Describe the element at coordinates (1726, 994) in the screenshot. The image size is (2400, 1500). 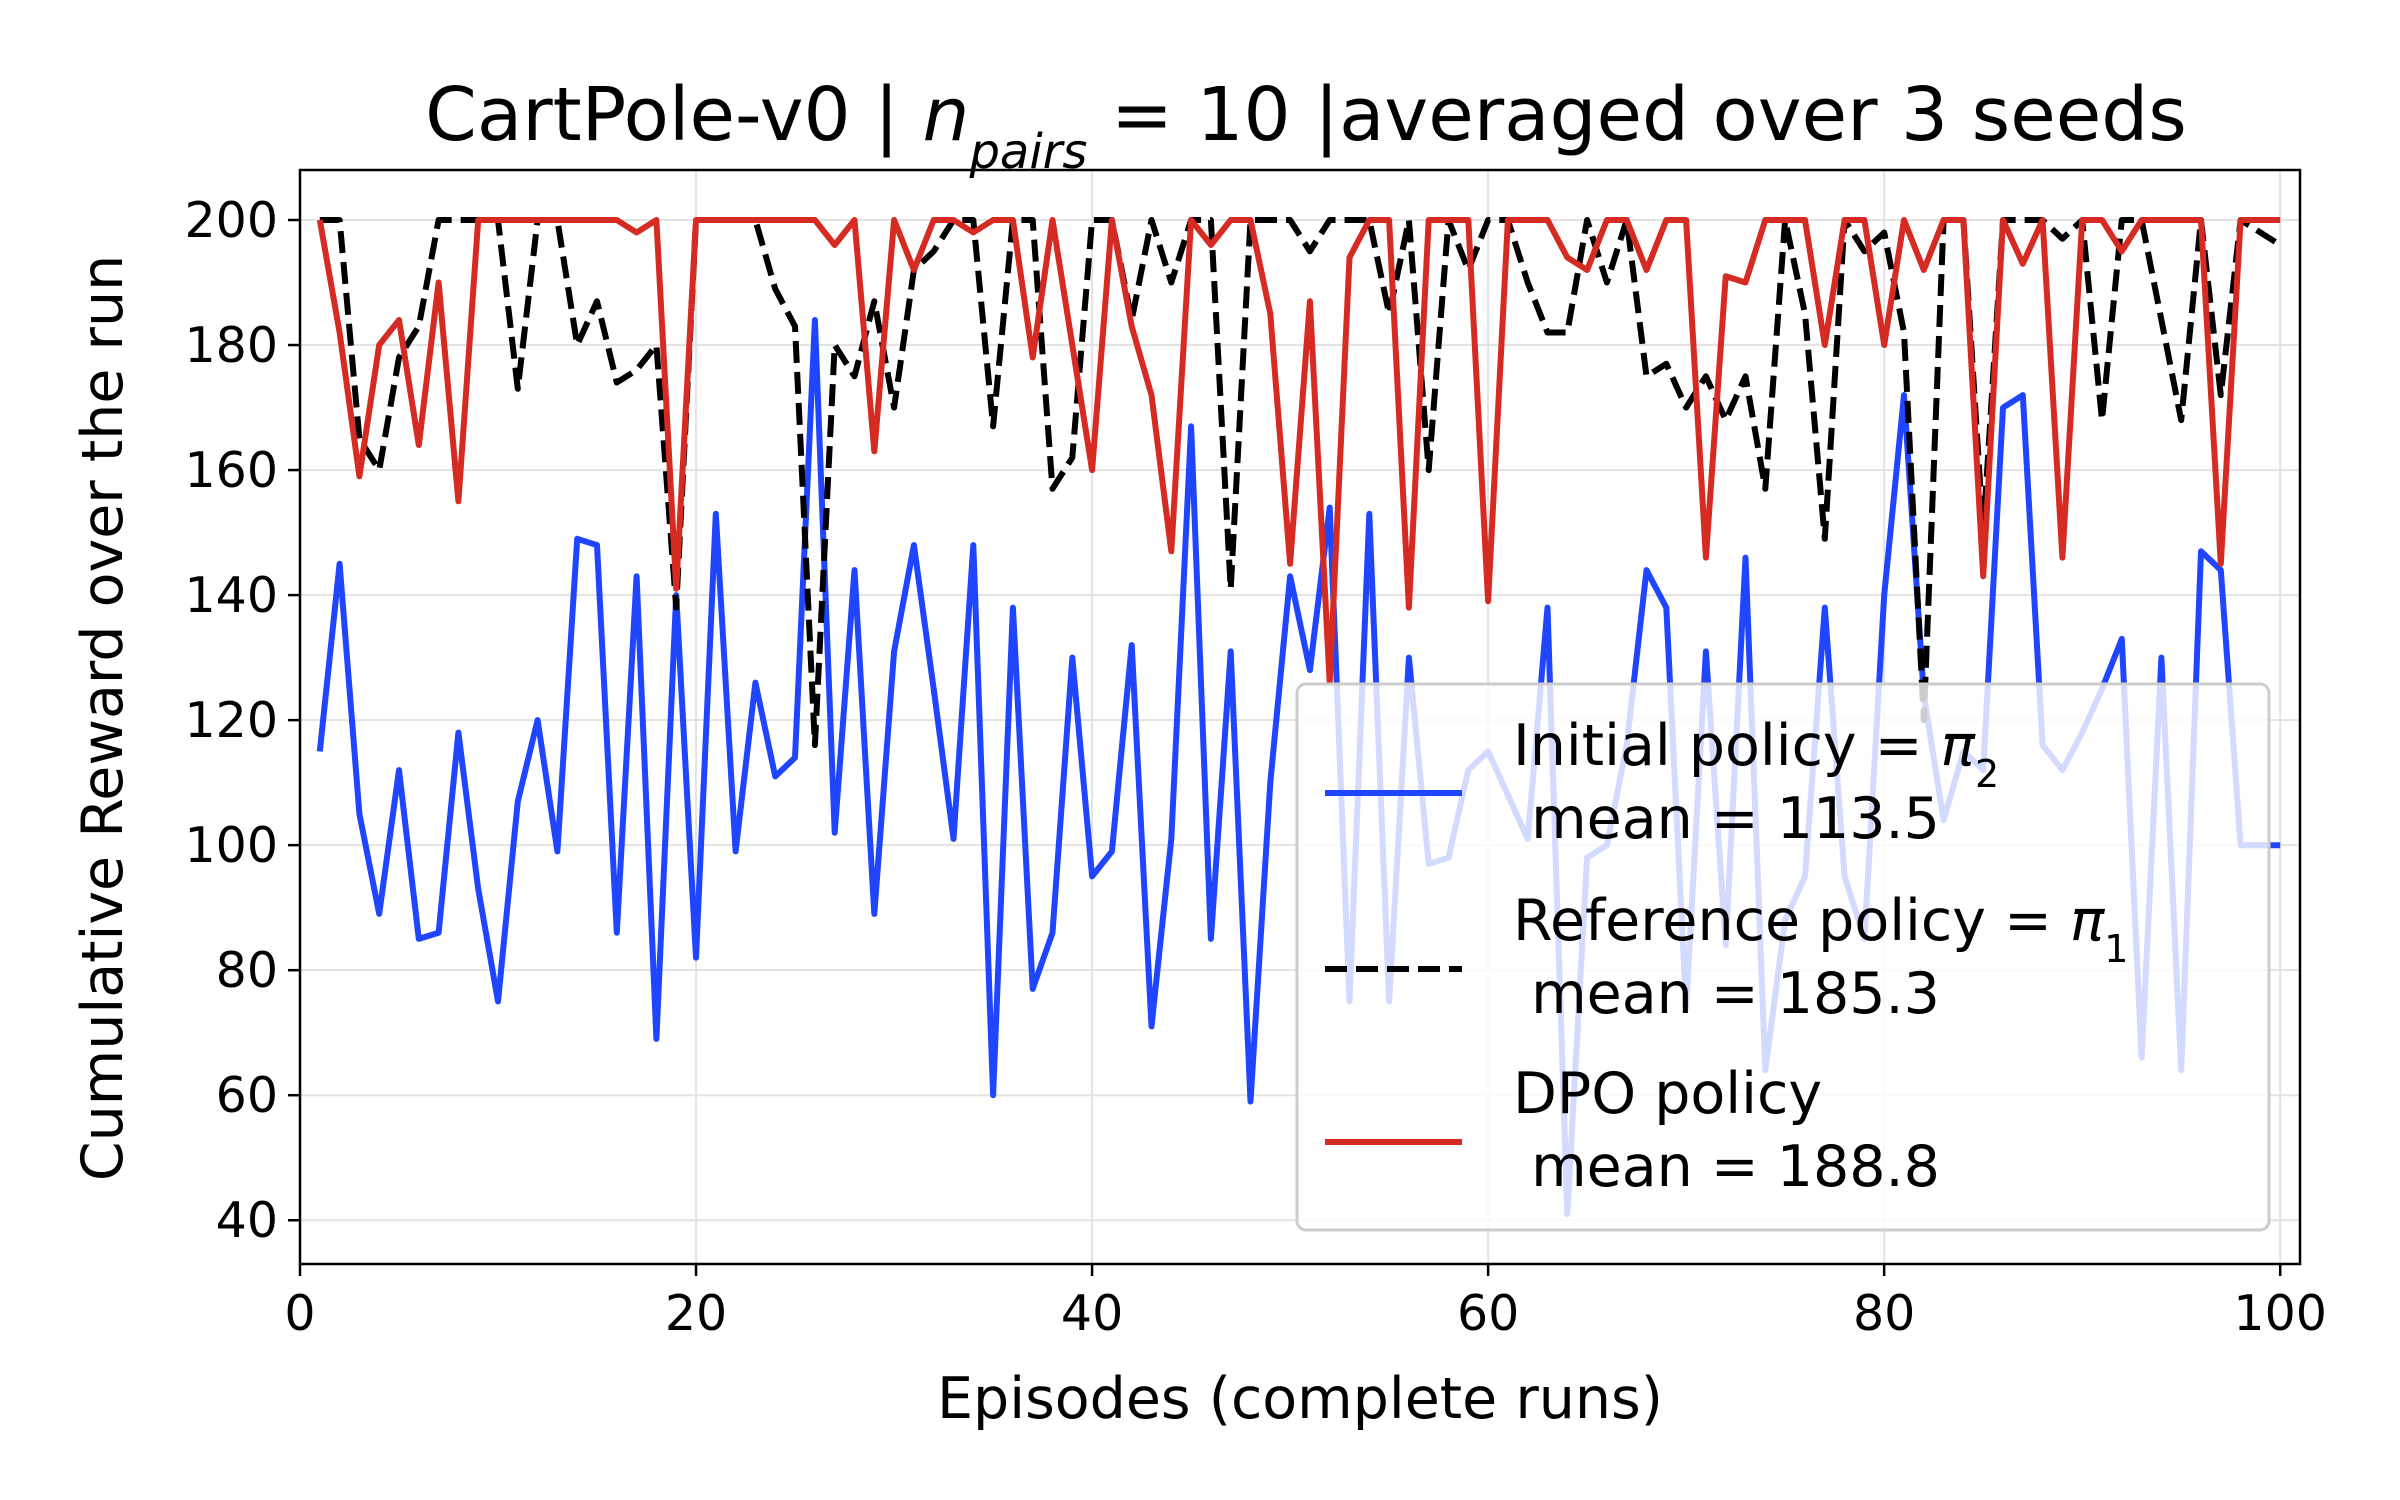
I see `legend-mean-reference: mean = 185.3` at that location.